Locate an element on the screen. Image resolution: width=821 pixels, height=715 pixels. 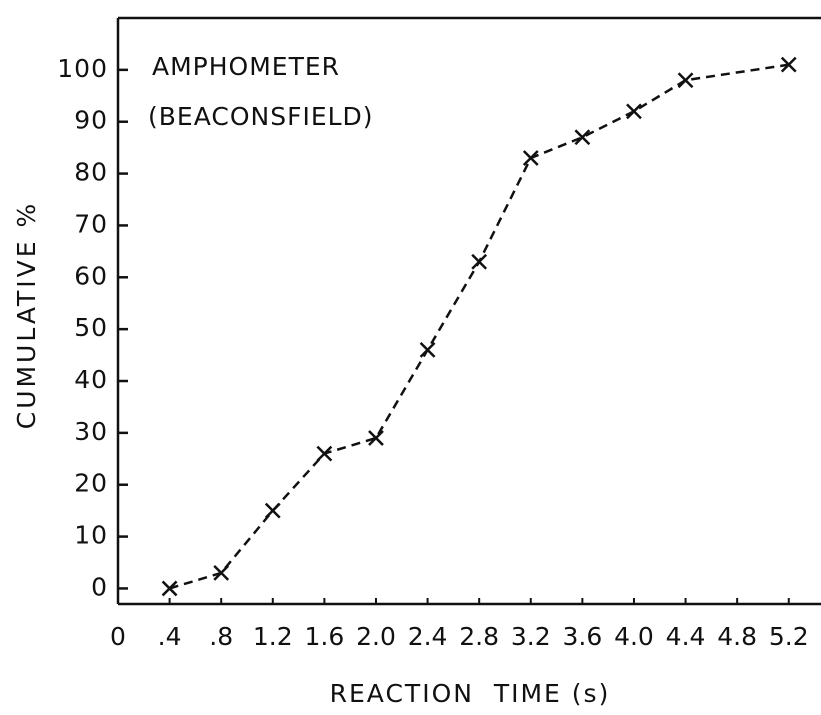
y-tick-label: 30 is located at coordinates (91, 431).